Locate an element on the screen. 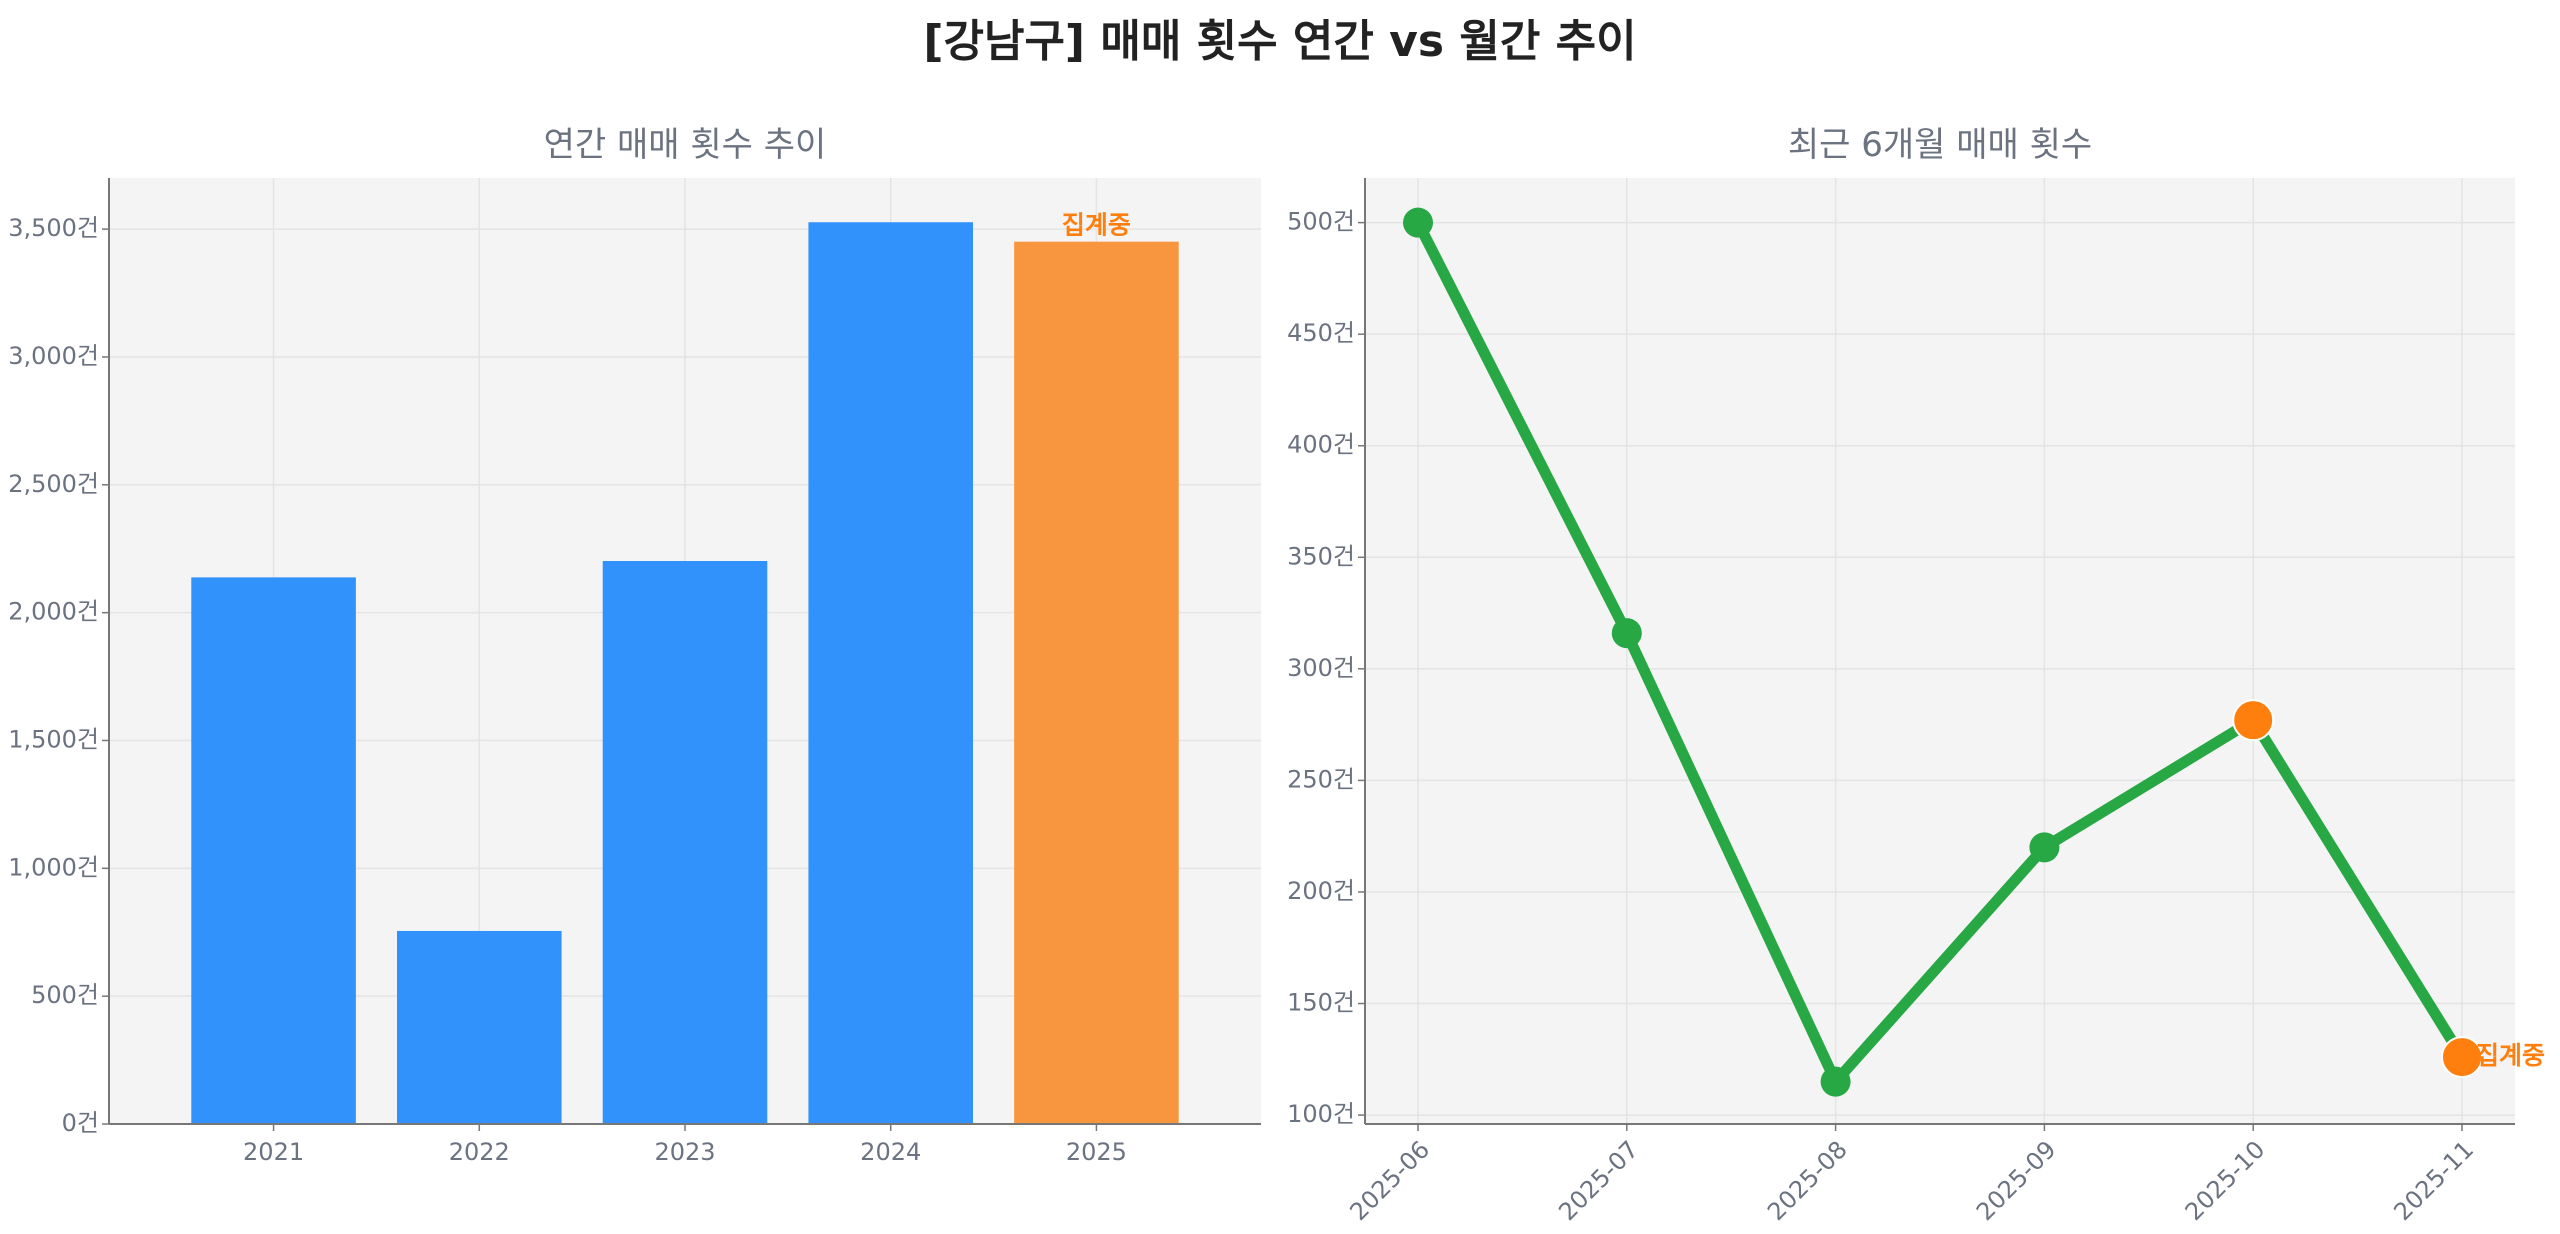  x-tick-label: 2025-08 is located at coordinates (1807, 1180).